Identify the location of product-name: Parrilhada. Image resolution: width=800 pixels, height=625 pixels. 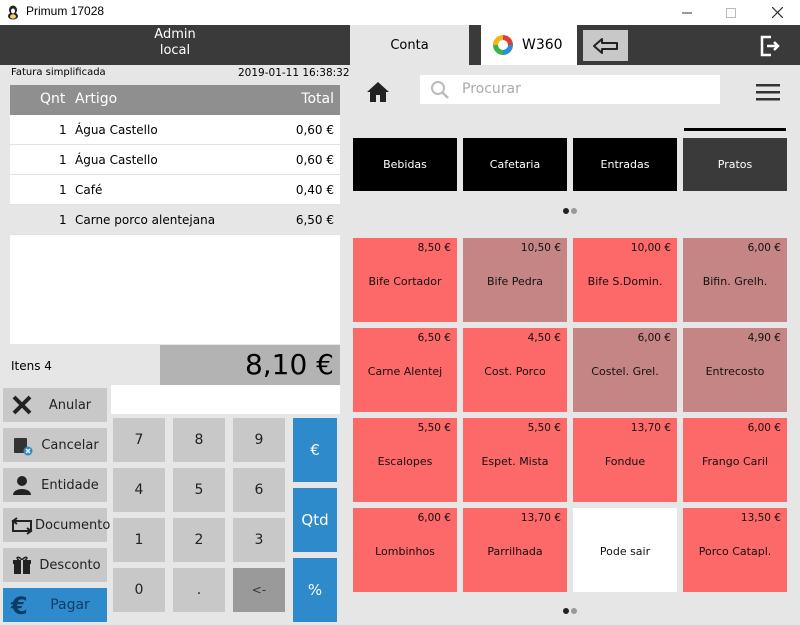
(515, 551).